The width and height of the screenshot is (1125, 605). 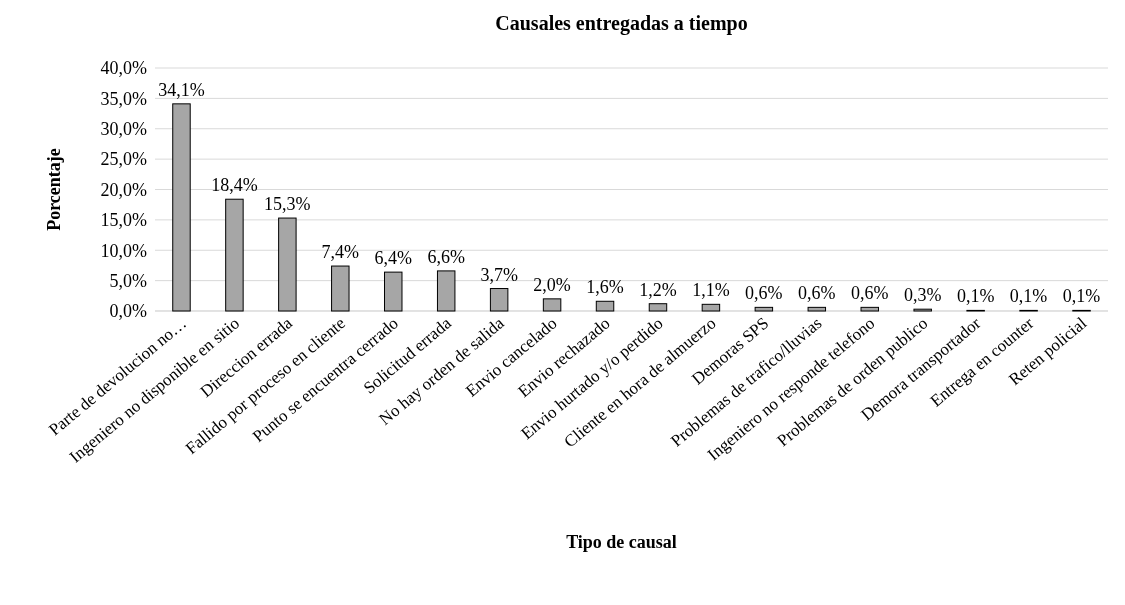 What do you see at coordinates (123, 98) in the screenshot?
I see `y-tick-label: 35,0%` at bounding box center [123, 98].